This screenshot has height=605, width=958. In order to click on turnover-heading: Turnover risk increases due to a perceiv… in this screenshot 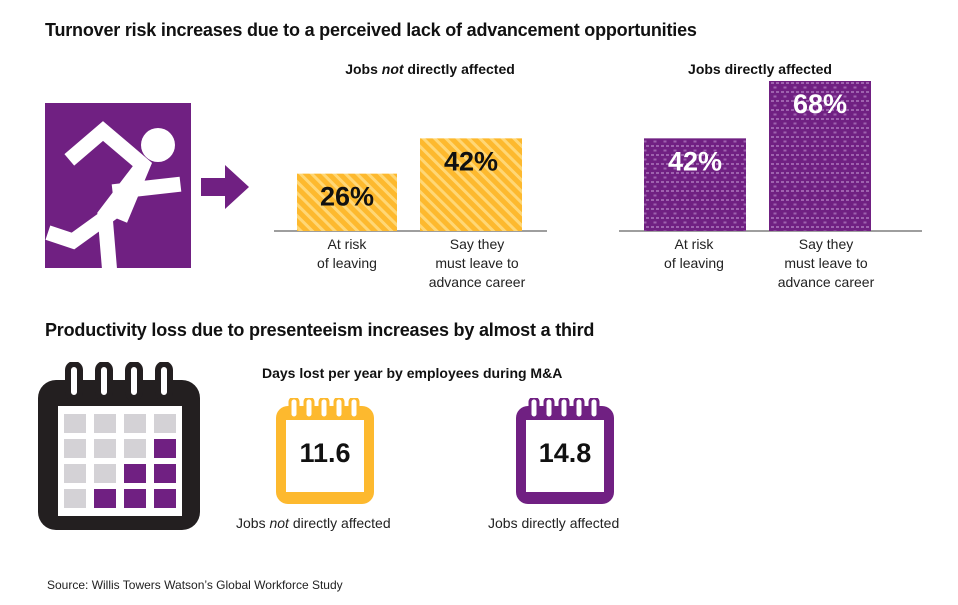, I will do `click(371, 30)`.